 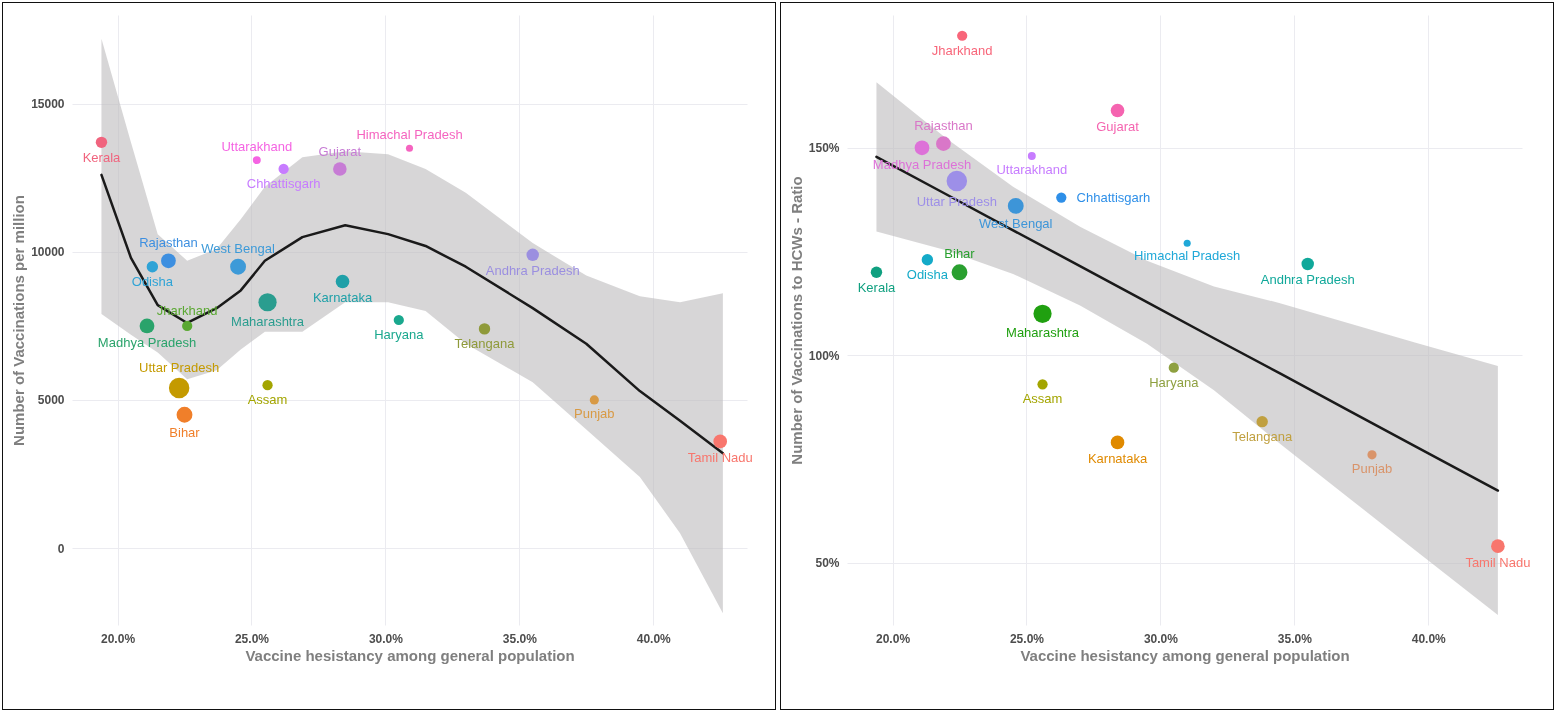 What do you see at coordinates (147, 343) in the screenshot?
I see `series-label: Madhya Pradesh` at bounding box center [147, 343].